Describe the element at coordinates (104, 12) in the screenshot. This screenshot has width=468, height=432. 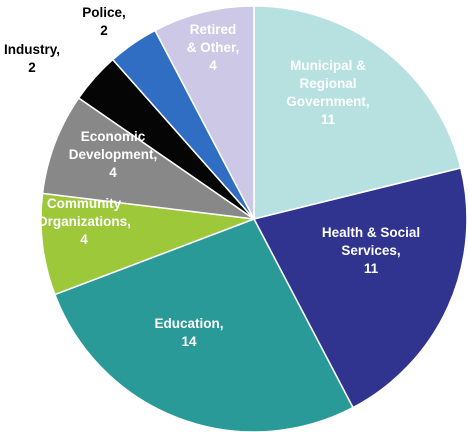
I see `slice-label-line: Police,` at that location.